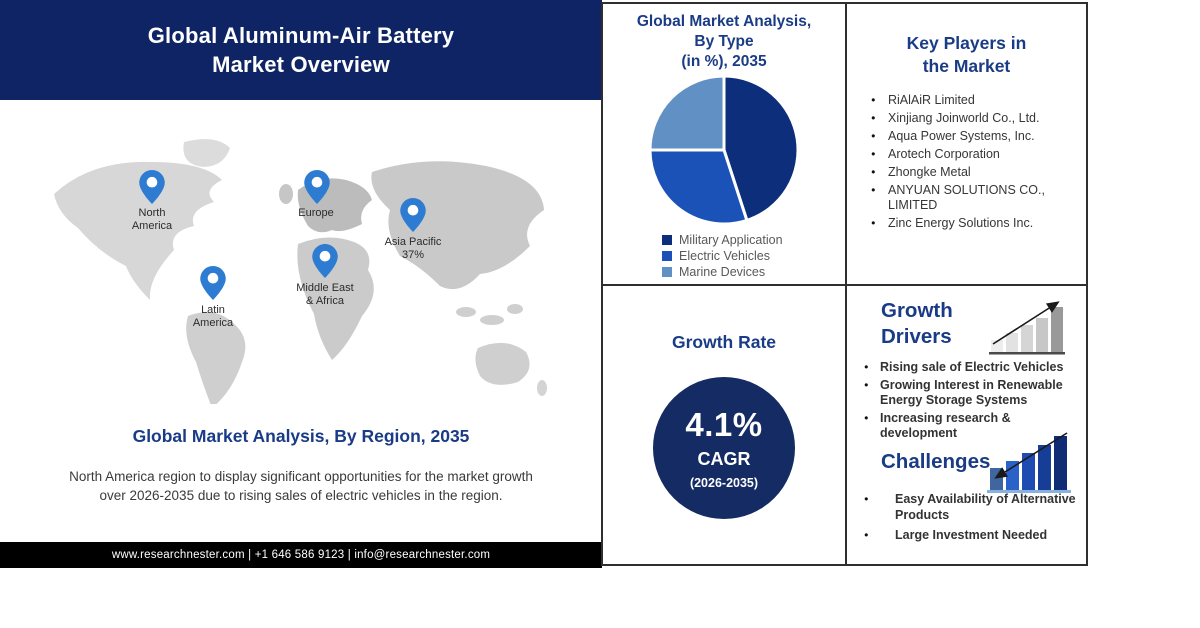  I want to click on list-item: Rising sale of Electric Vehicles, so click(971, 367).